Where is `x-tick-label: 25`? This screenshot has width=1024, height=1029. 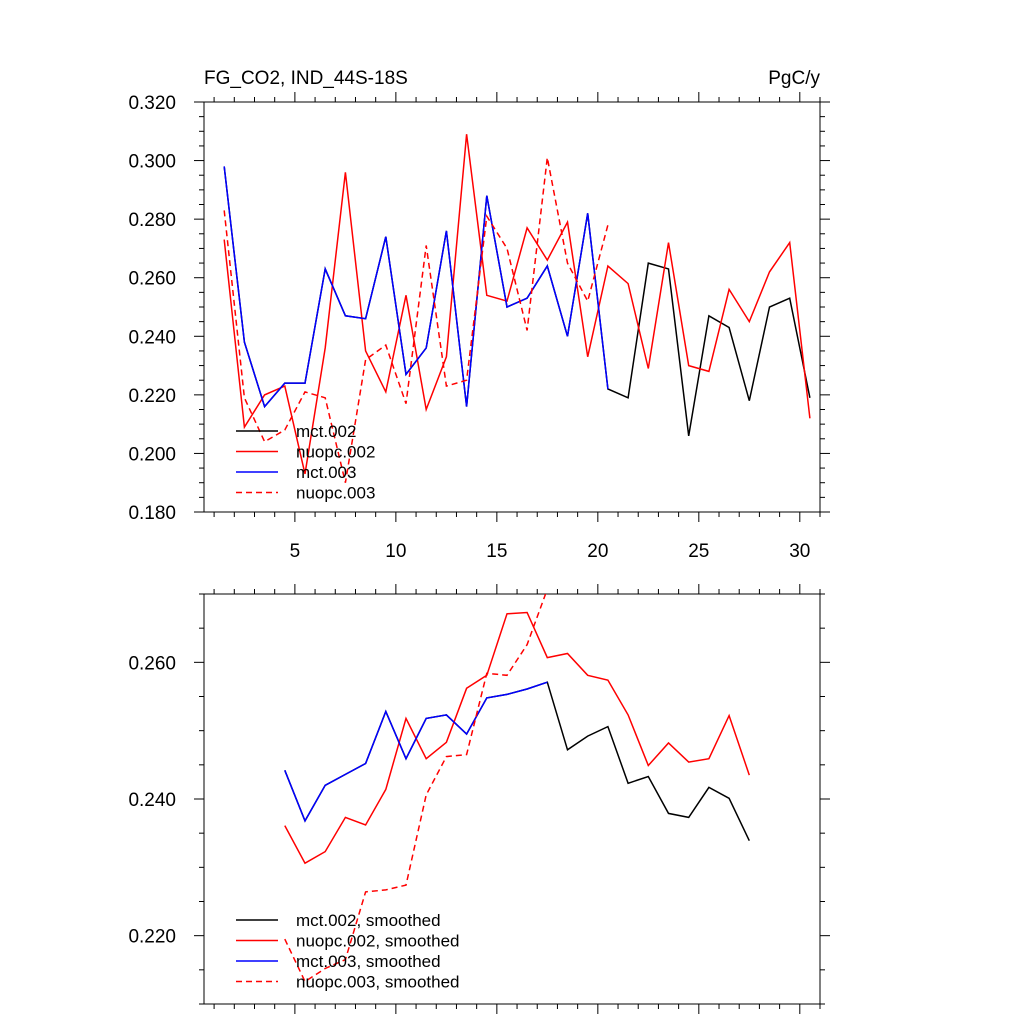
x-tick-label: 25 is located at coordinates (698, 551).